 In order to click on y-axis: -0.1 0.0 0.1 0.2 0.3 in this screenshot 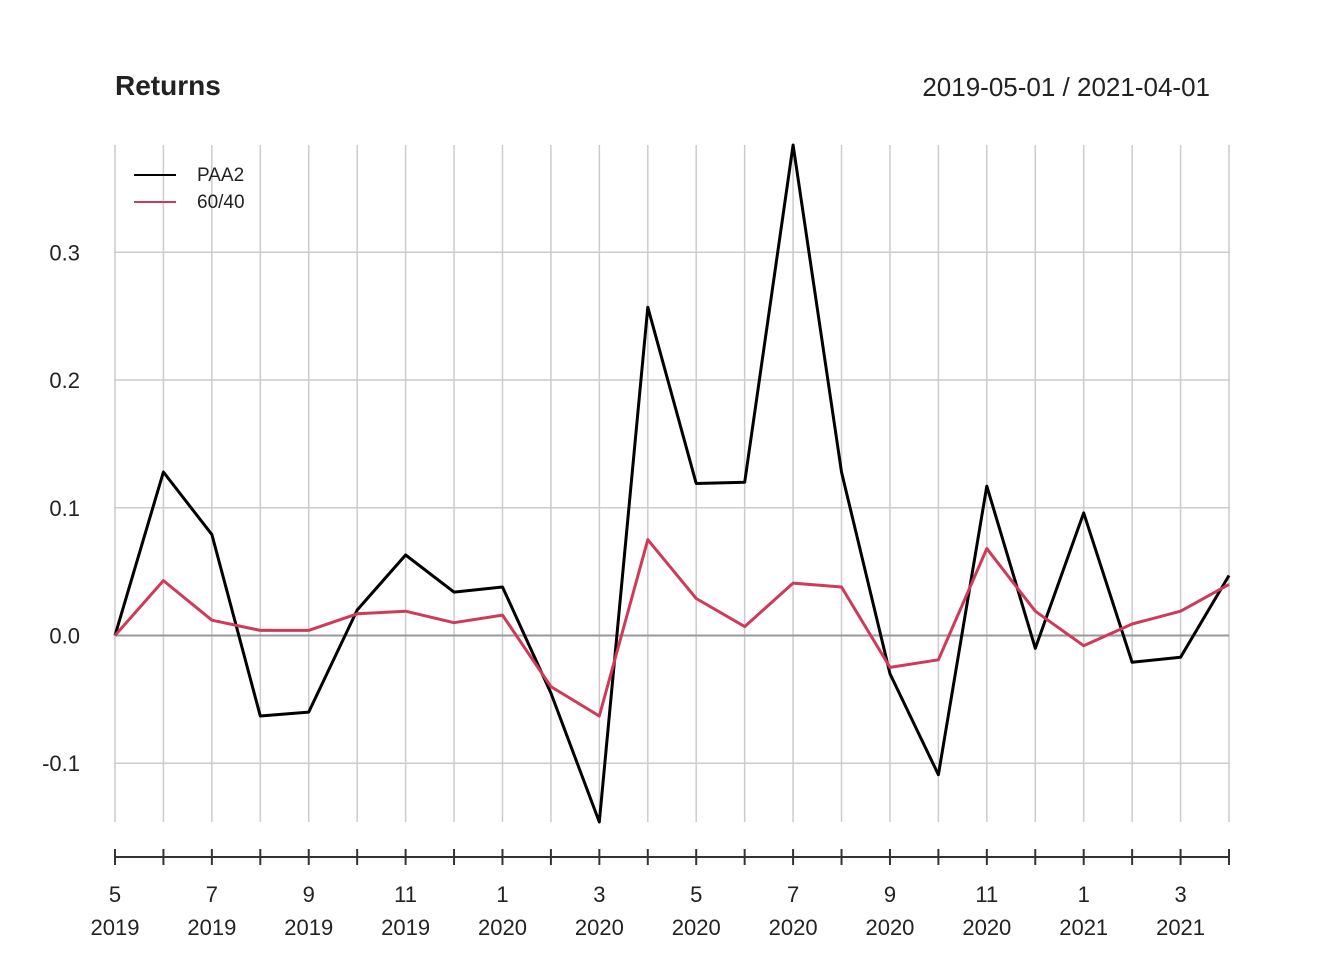, I will do `click(61, 508)`.